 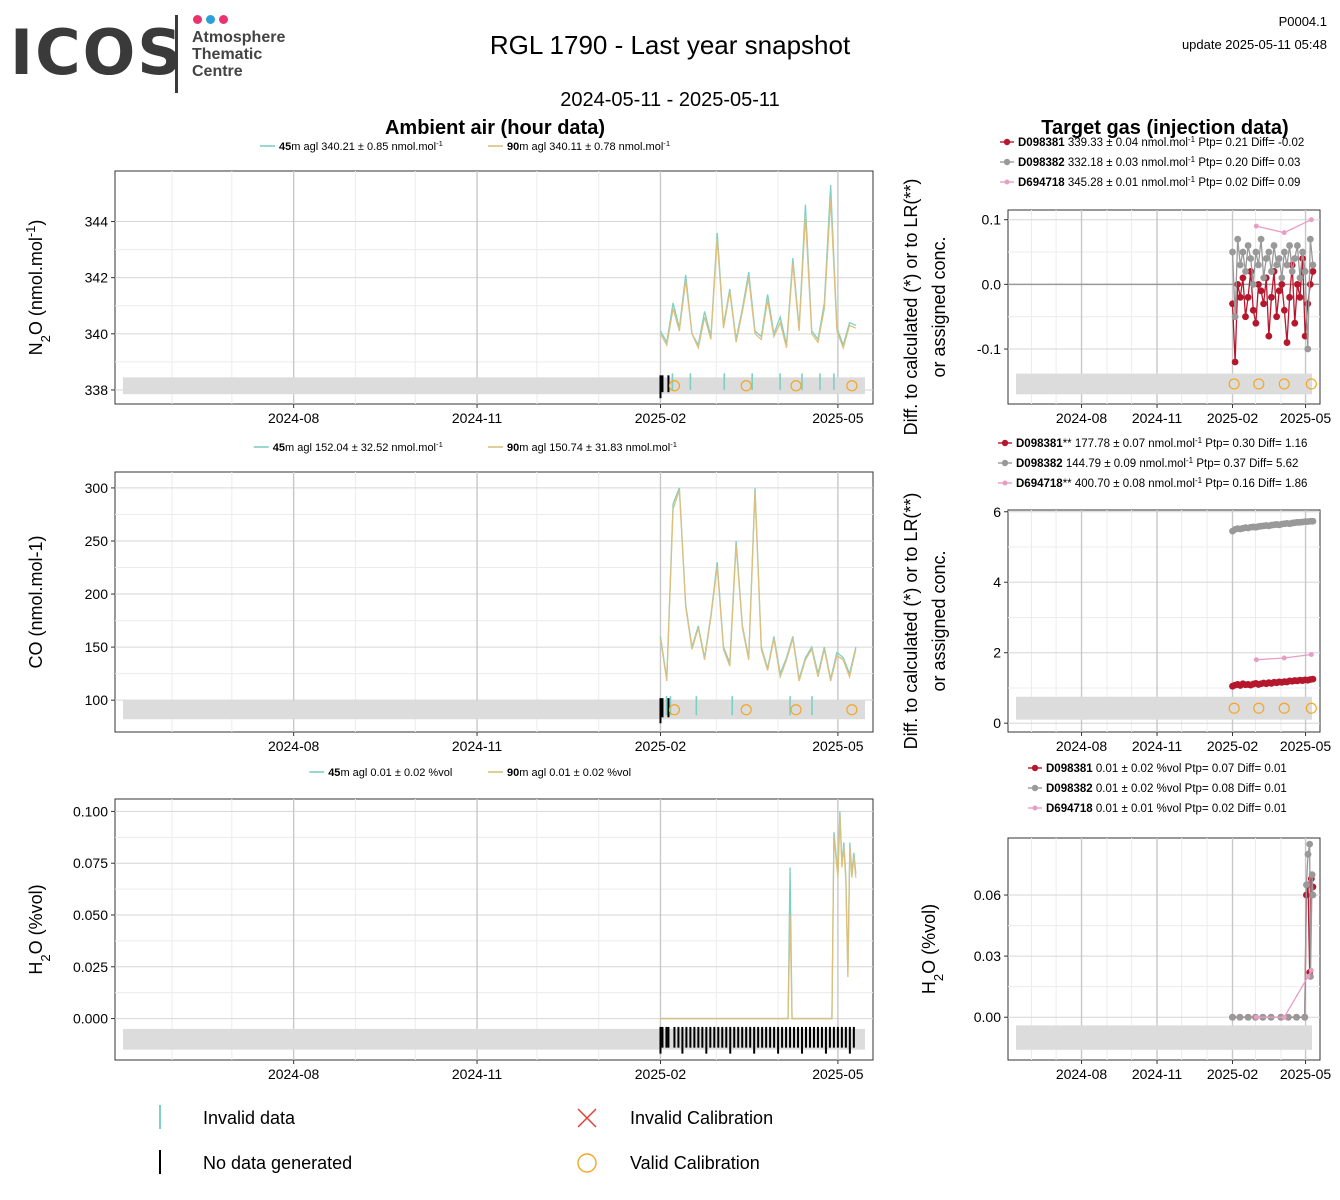 I want to click on co-ambient-ytick-label: 150, so click(x=97, y=647).